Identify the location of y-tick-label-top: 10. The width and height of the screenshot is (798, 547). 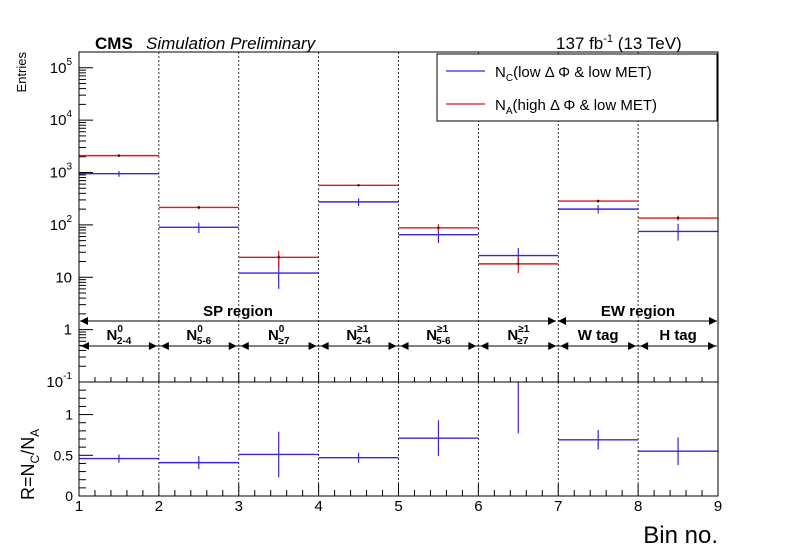
(63, 277).